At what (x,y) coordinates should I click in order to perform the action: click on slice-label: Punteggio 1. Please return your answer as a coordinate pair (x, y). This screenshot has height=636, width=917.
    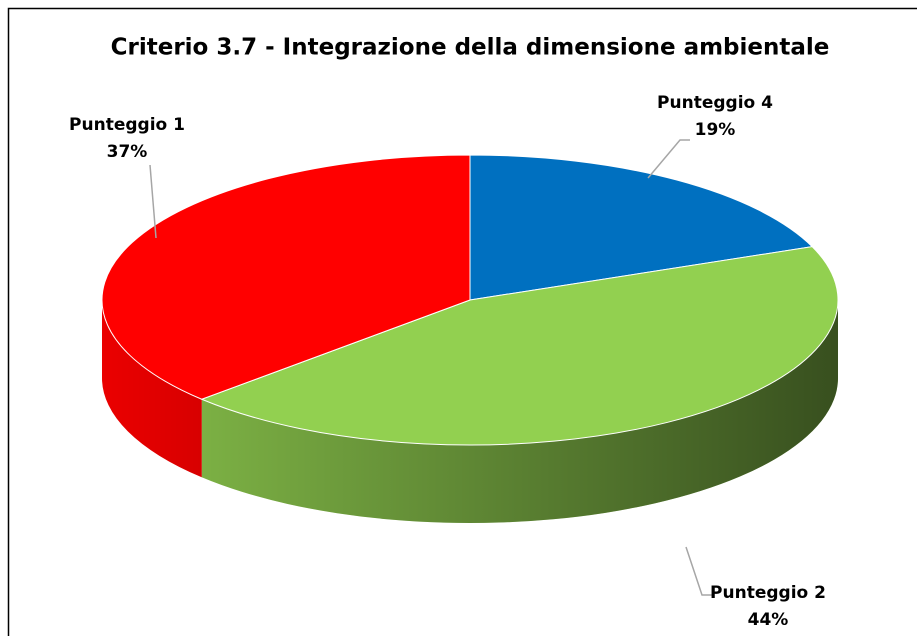
    Looking at the image, I should click on (127, 125).